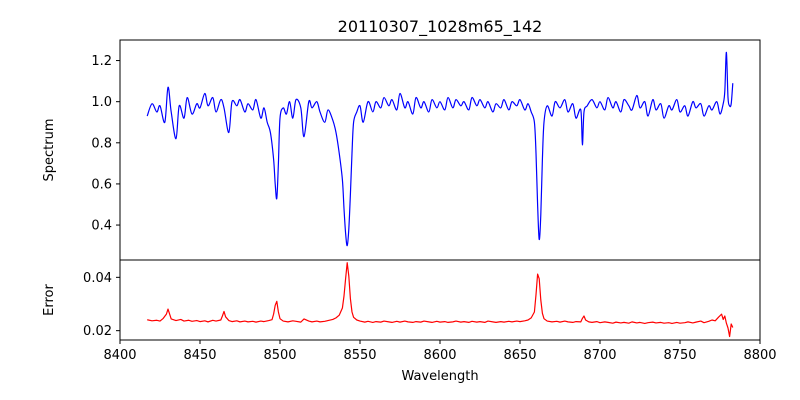 This screenshot has height=400, width=800. I want to click on x-tick-label: 8550, so click(359, 355).